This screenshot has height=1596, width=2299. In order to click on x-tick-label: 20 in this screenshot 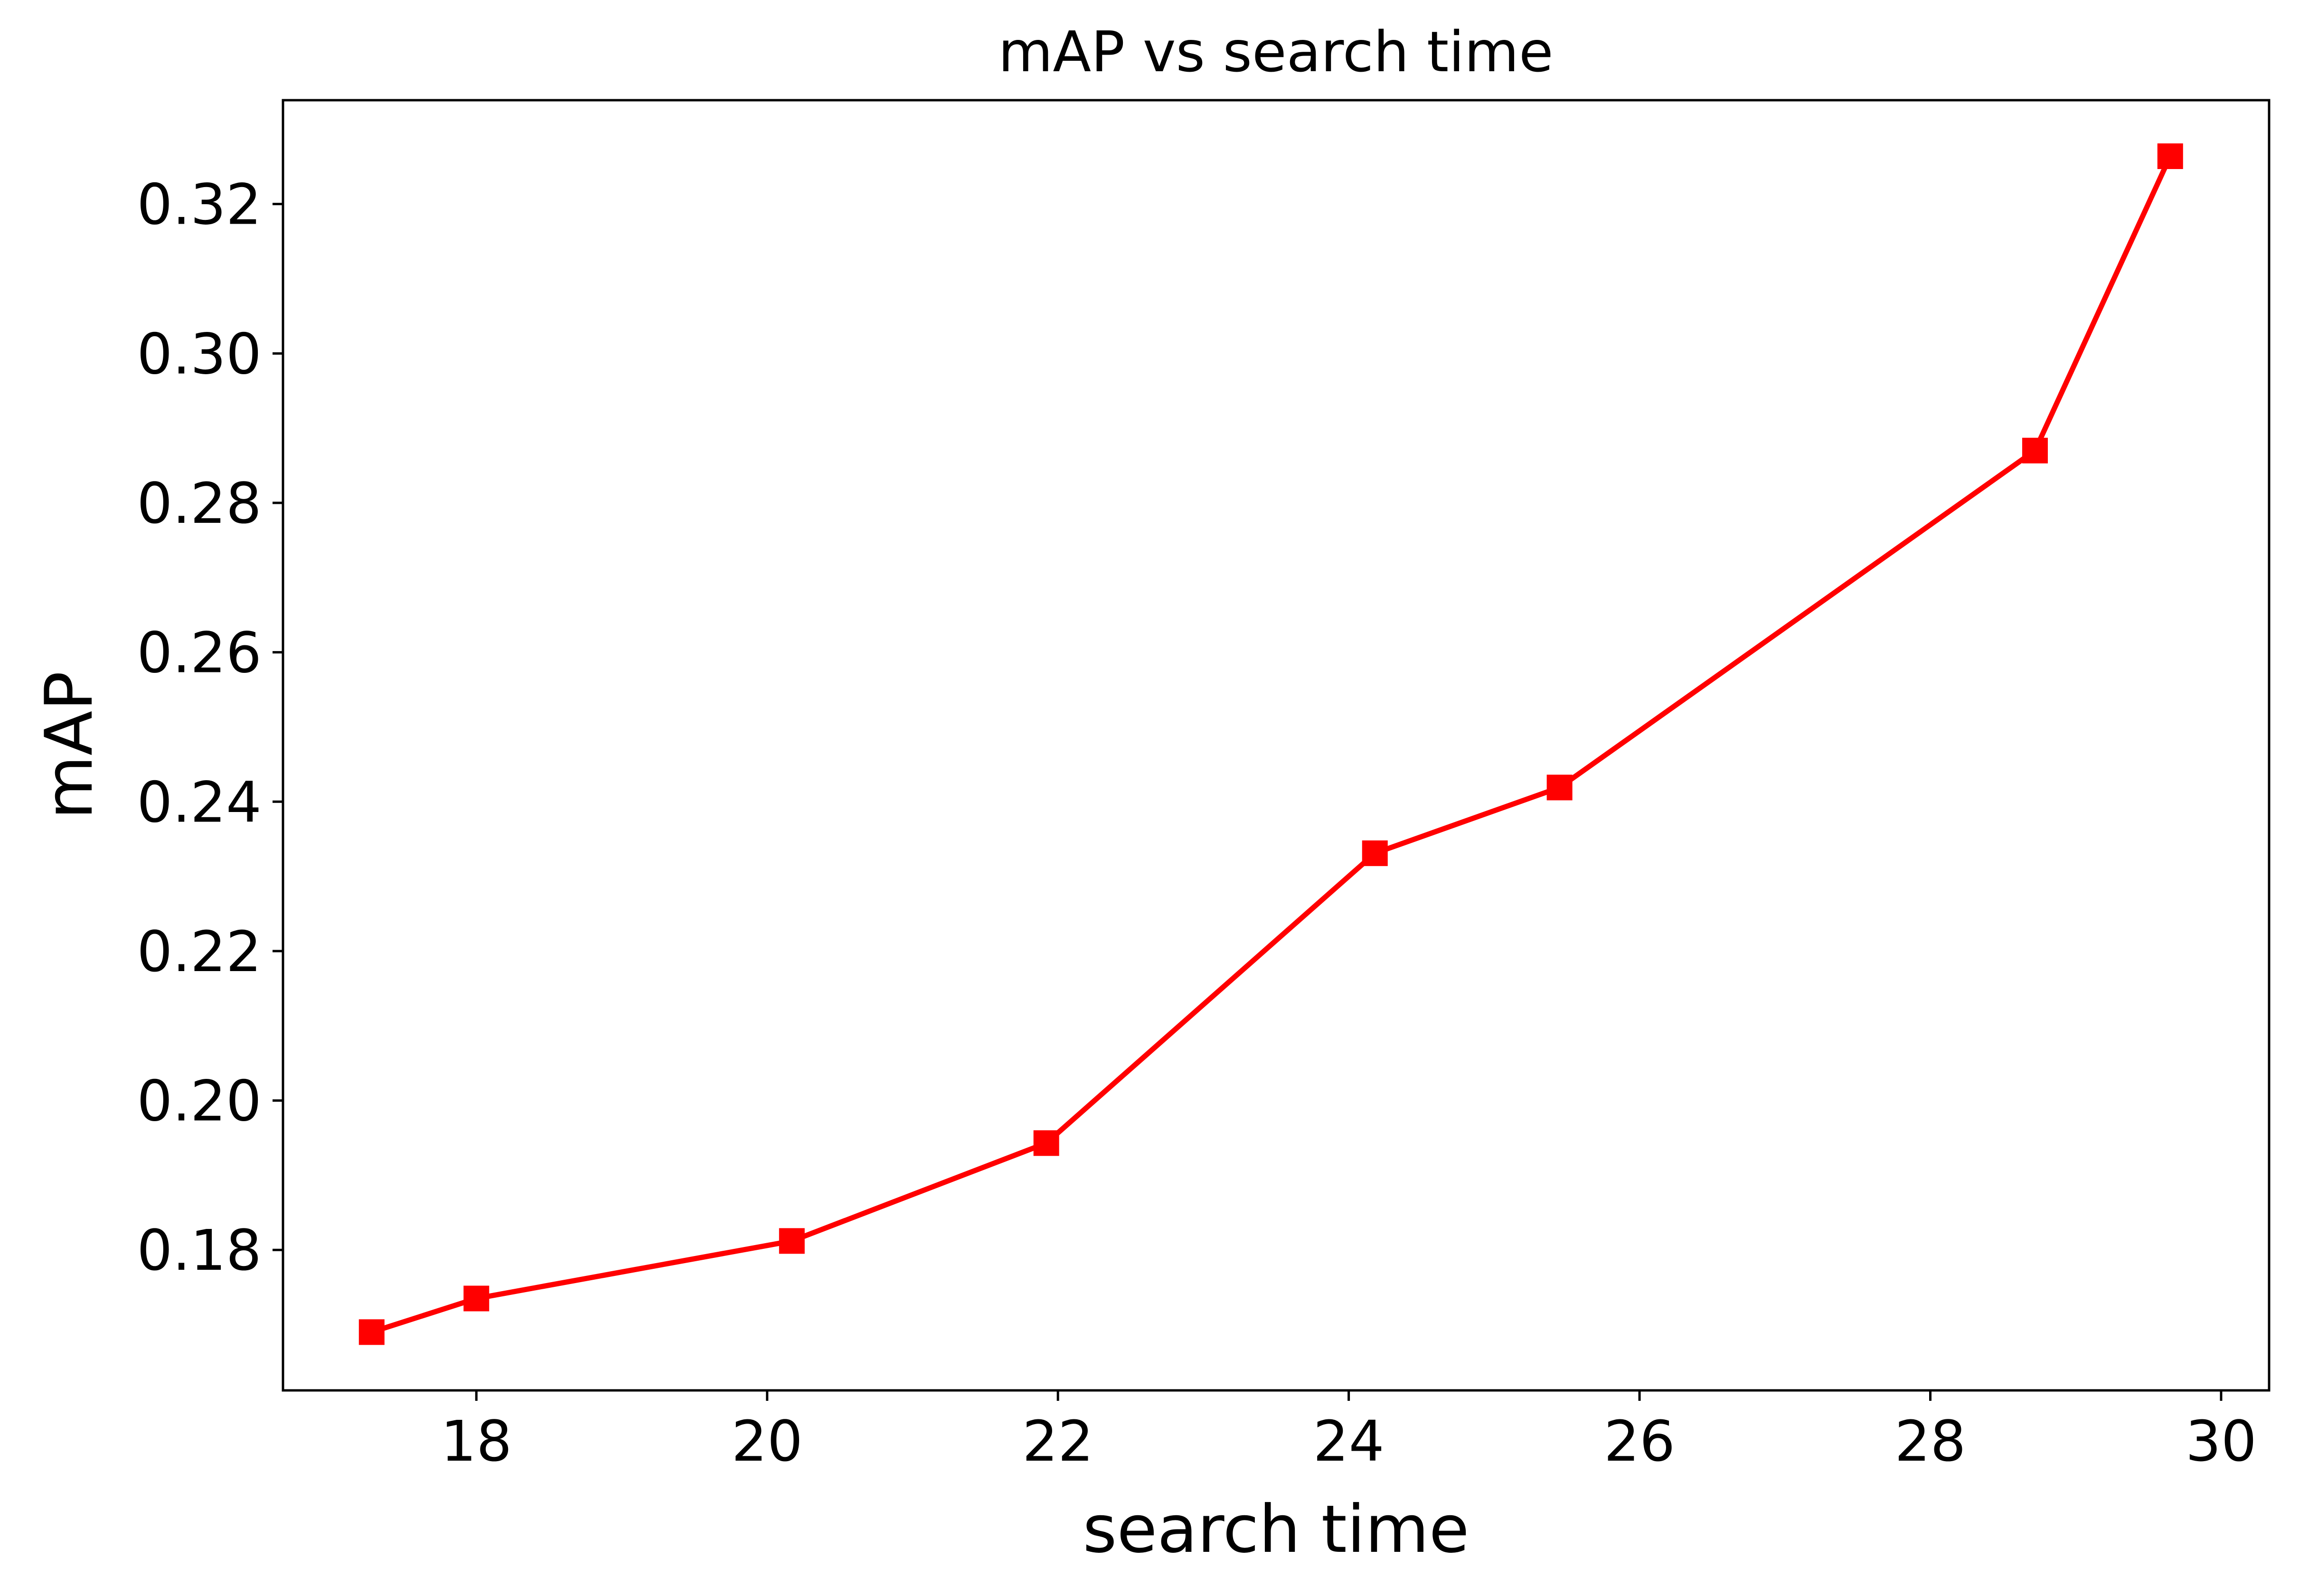, I will do `click(767, 1441)`.